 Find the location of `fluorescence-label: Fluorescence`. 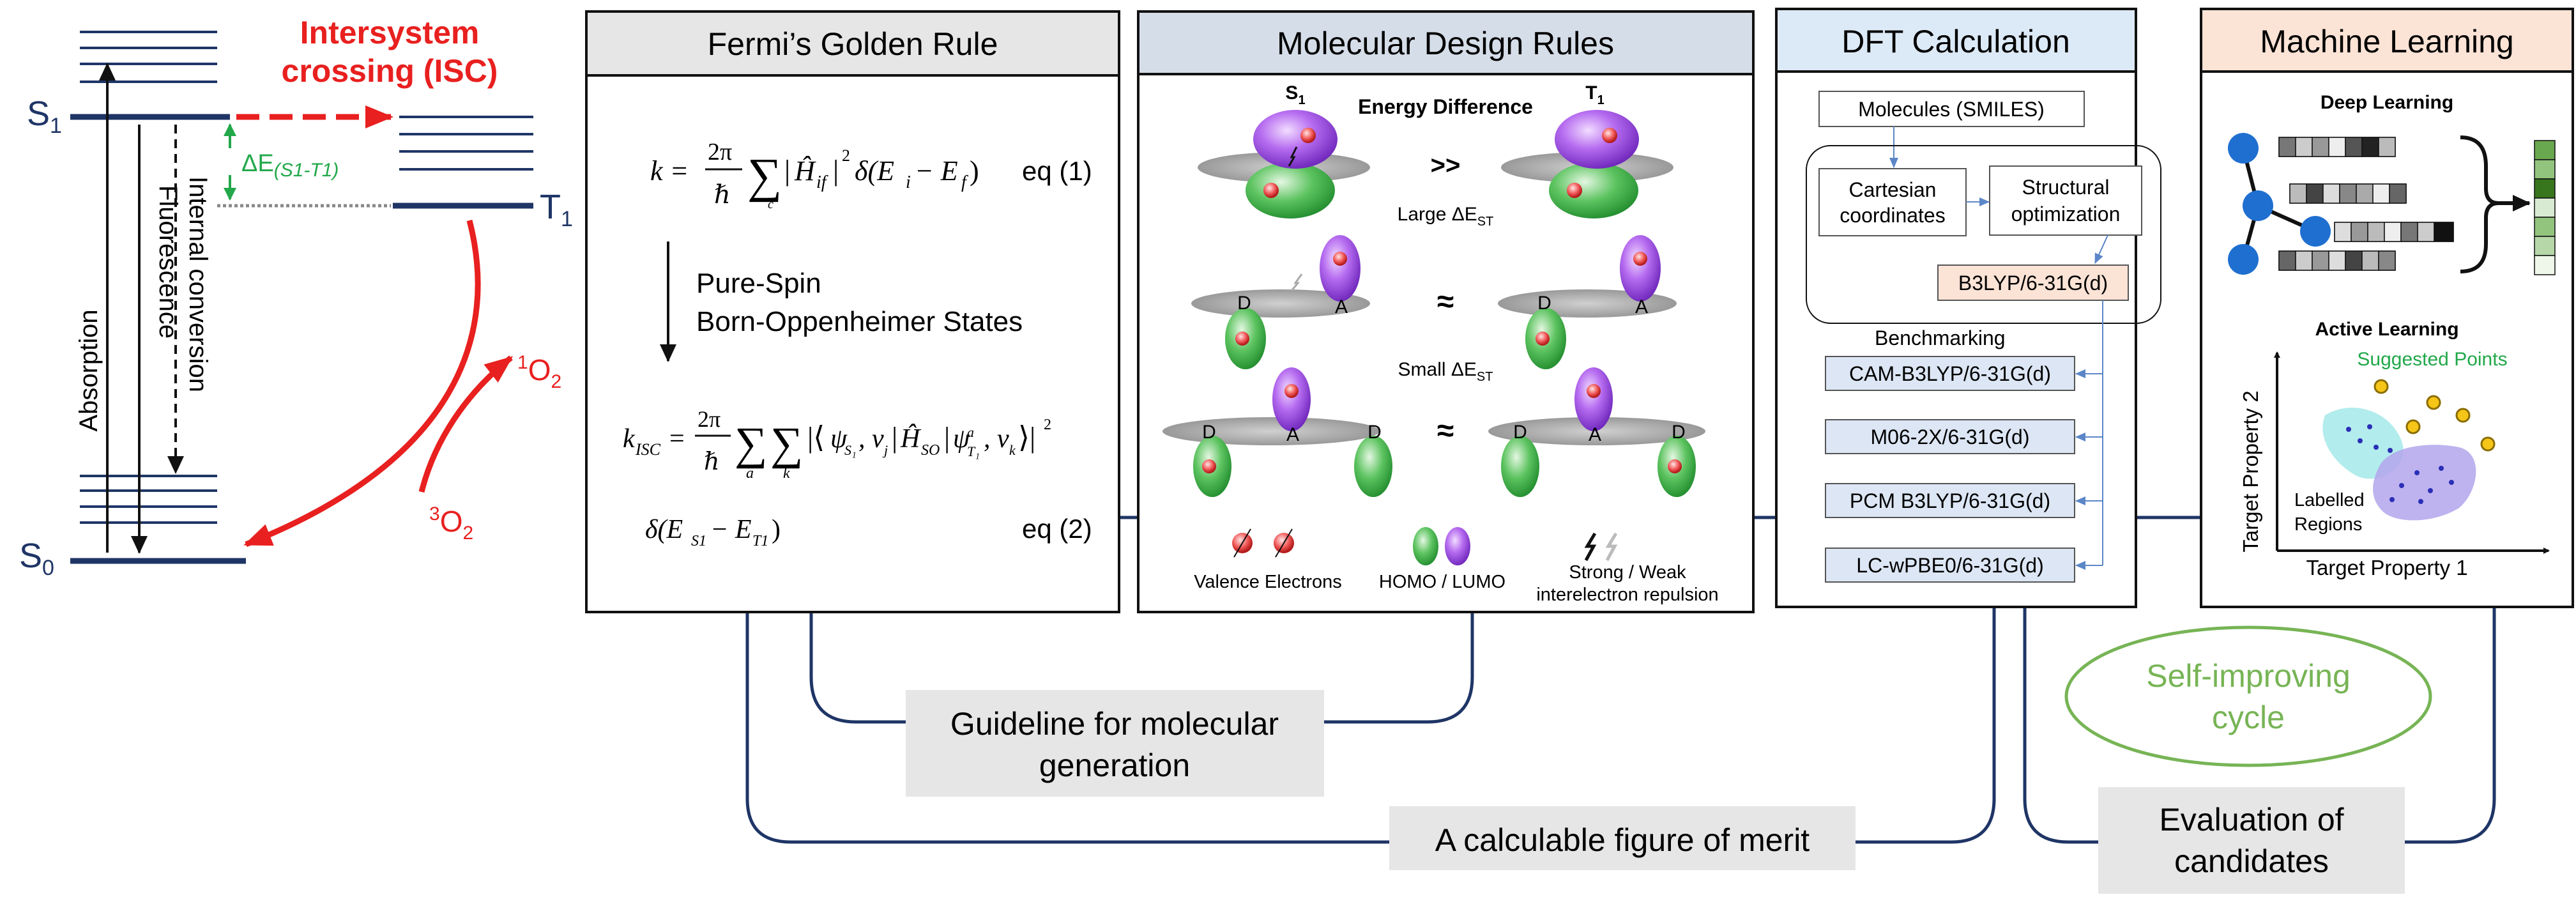

fluorescence-label: Fluorescence is located at coordinates (168, 262).